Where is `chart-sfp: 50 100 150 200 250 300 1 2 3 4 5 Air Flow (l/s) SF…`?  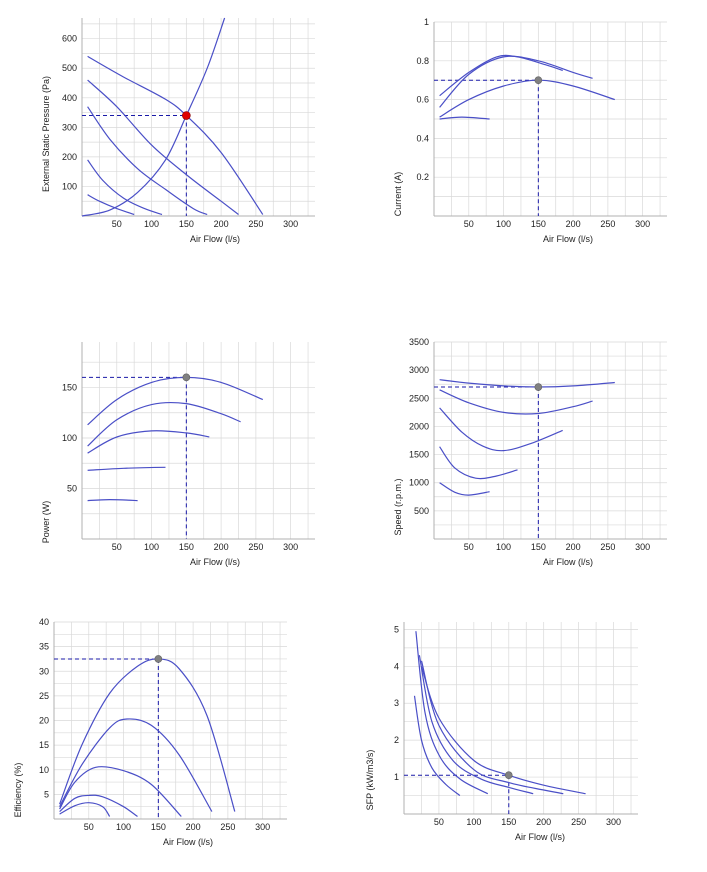 chart-sfp: 50 100 150 200 250 300 1 2 3 4 5 Air Flow (l/s) SF… is located at coordinates (501, 732).